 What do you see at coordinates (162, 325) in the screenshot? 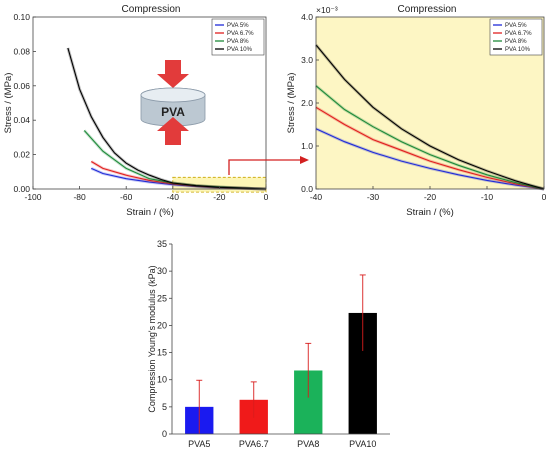
I see `bar-ytick-label: 20` at bounding box center [162, 325].